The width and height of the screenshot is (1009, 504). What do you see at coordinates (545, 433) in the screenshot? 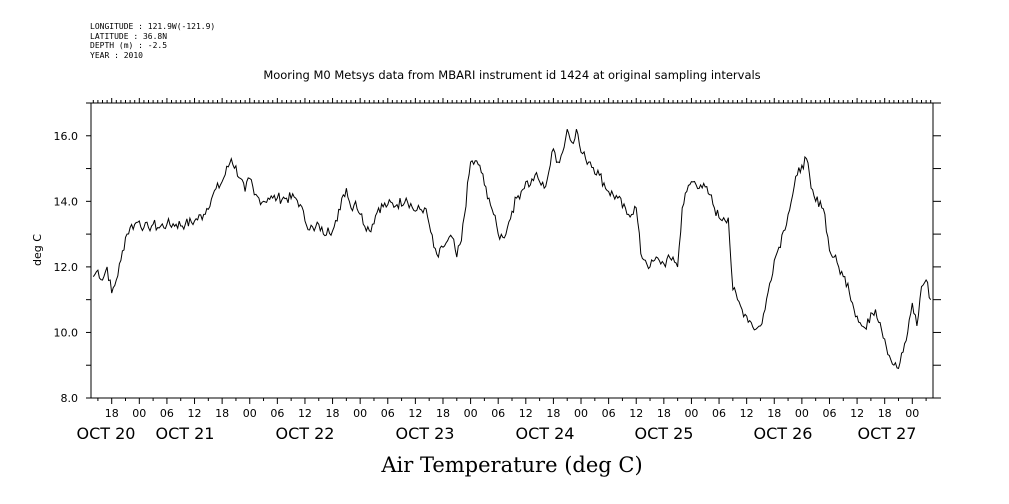
I see `x-date-label: OCT 24` at bounding box center [545, 433].